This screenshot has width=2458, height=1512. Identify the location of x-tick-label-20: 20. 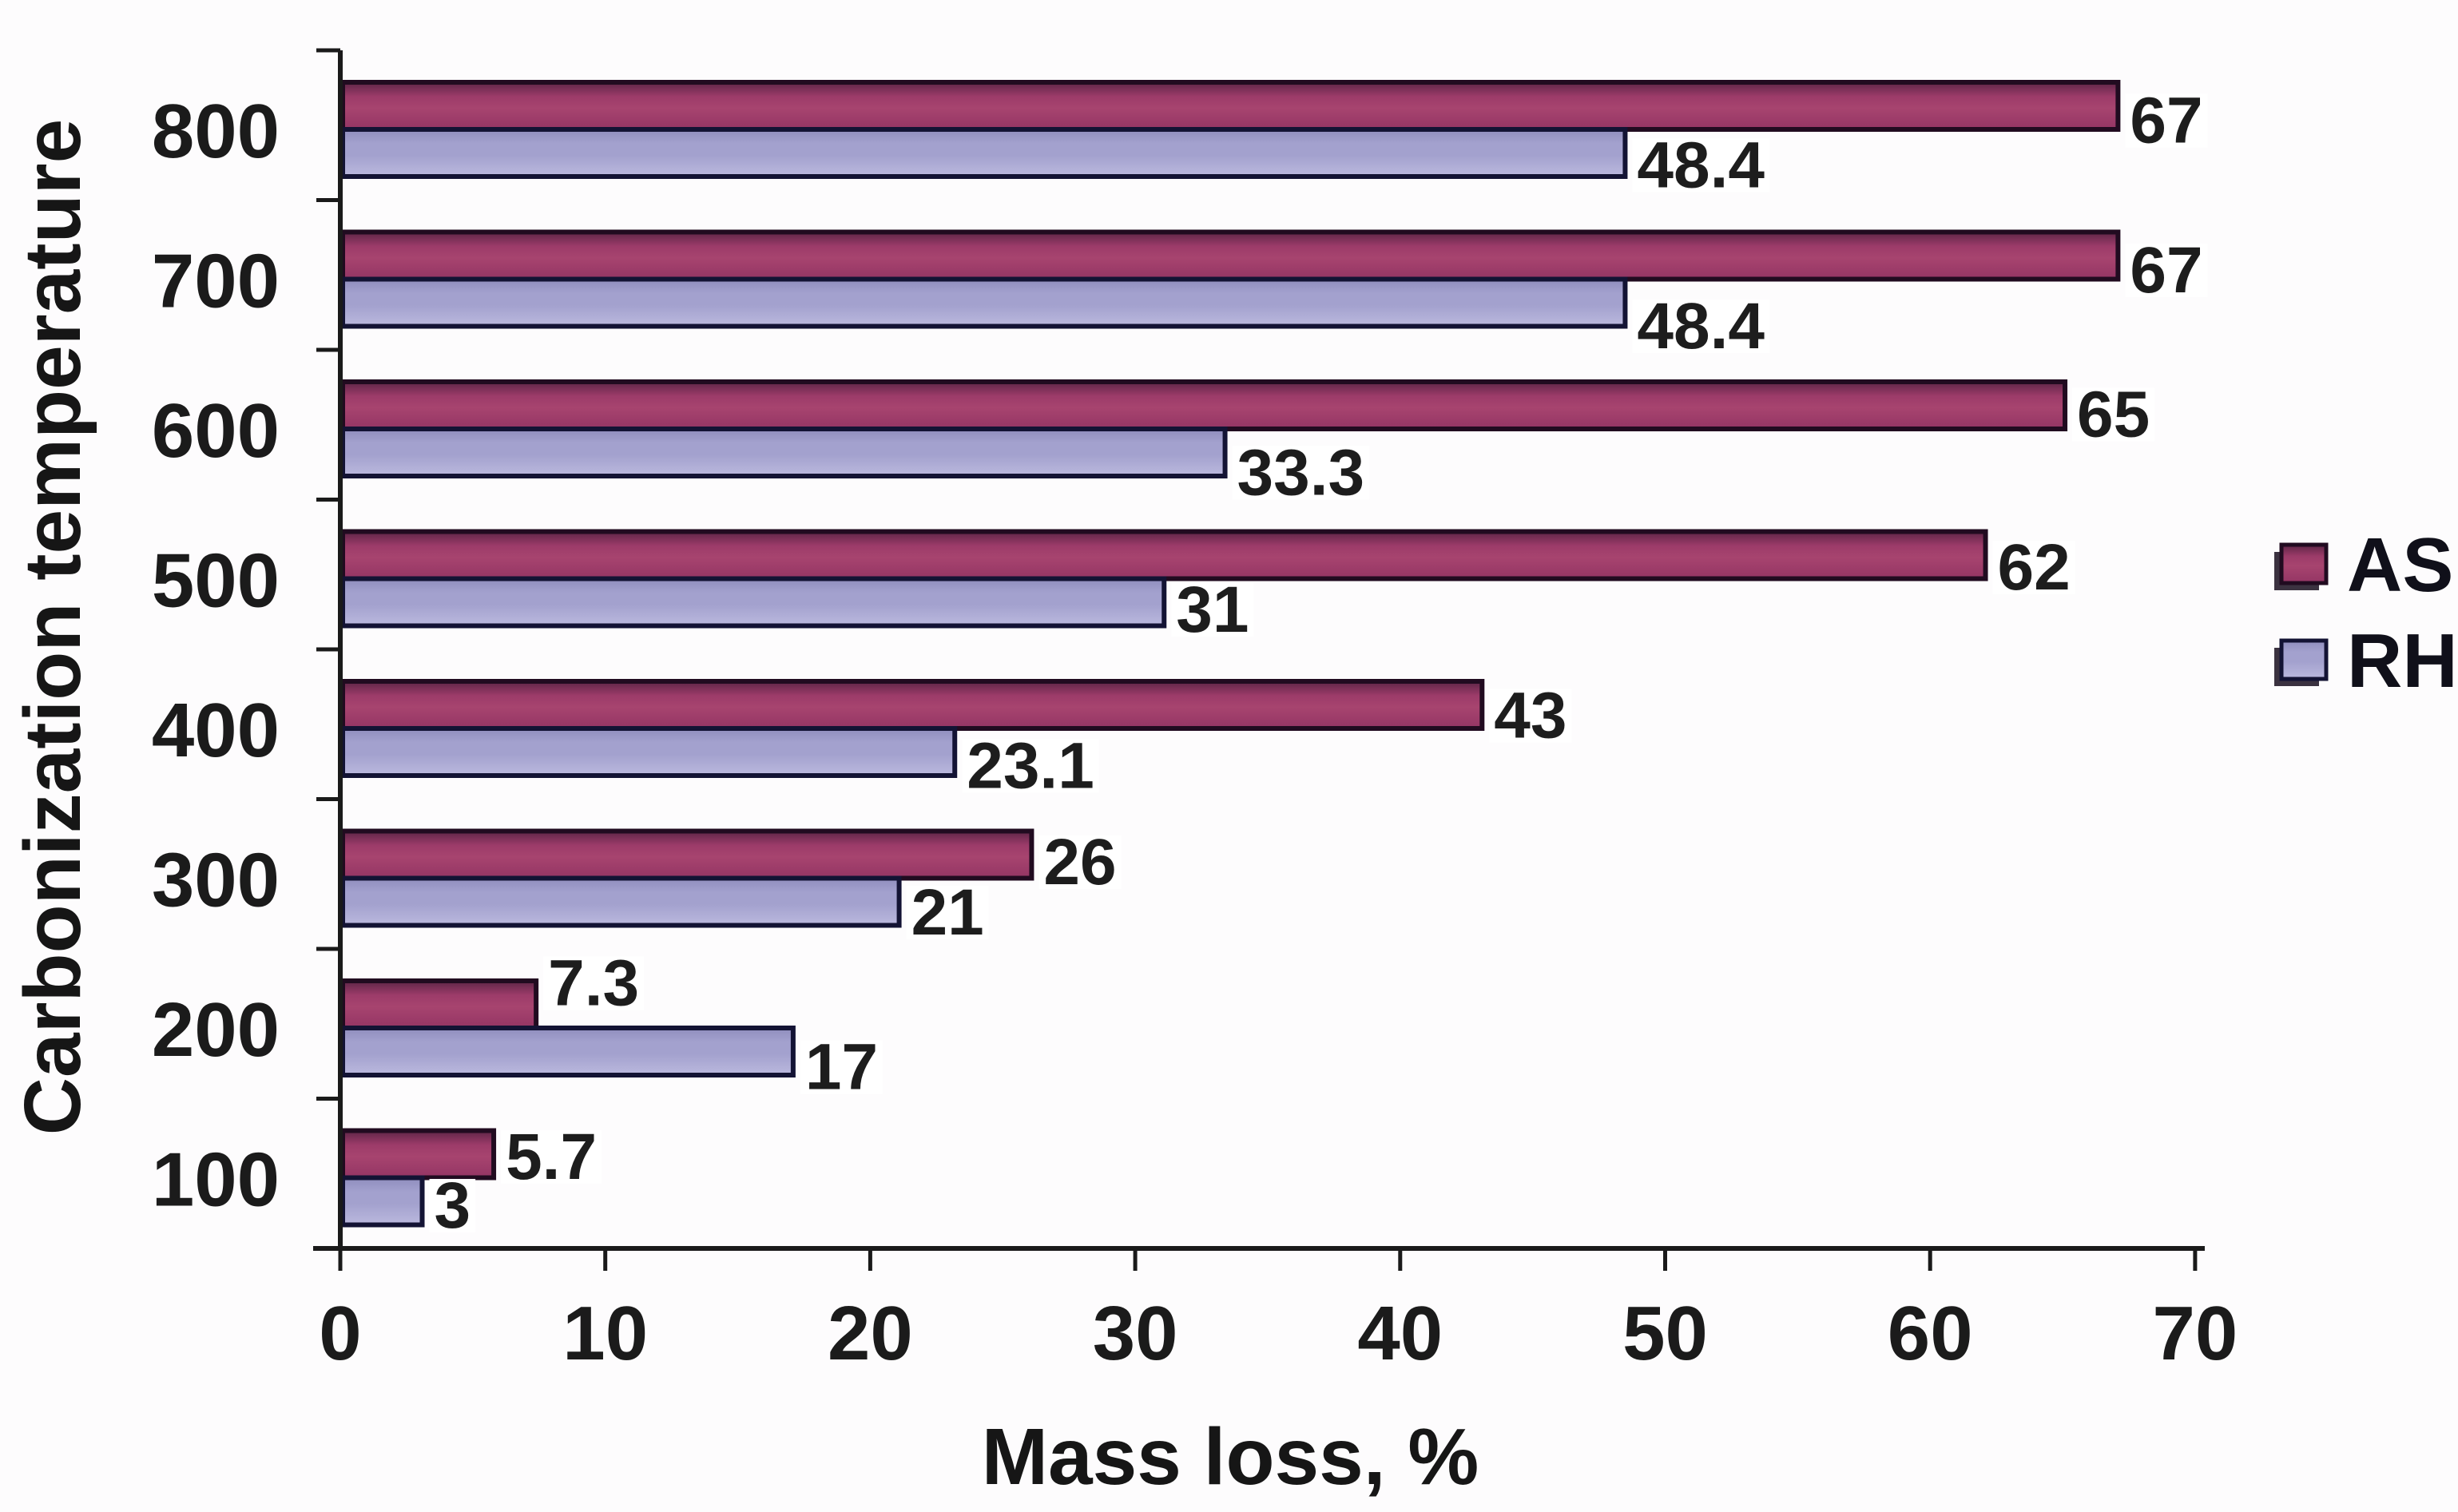
(870, 1333).